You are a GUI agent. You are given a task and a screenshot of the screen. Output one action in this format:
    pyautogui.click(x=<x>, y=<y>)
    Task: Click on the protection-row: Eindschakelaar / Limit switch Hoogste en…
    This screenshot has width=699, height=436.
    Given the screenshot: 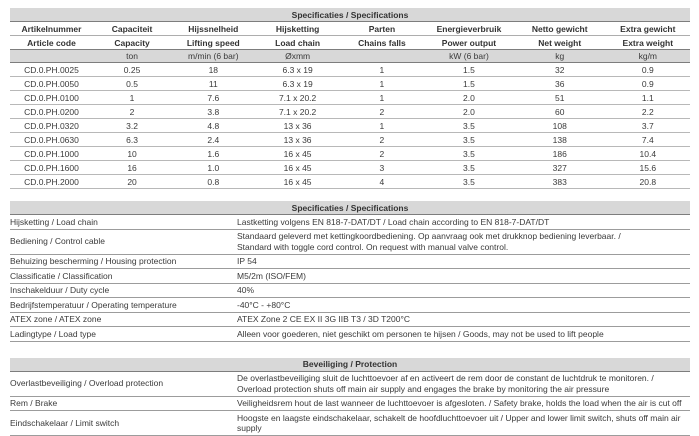 What is the action you would take?
    pyautogui.click(x=350, y=423)
    